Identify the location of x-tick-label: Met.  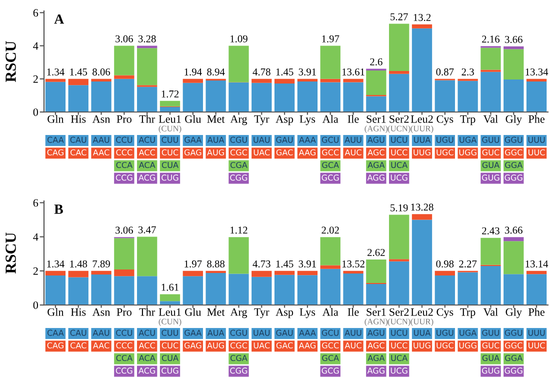
(216, 312).